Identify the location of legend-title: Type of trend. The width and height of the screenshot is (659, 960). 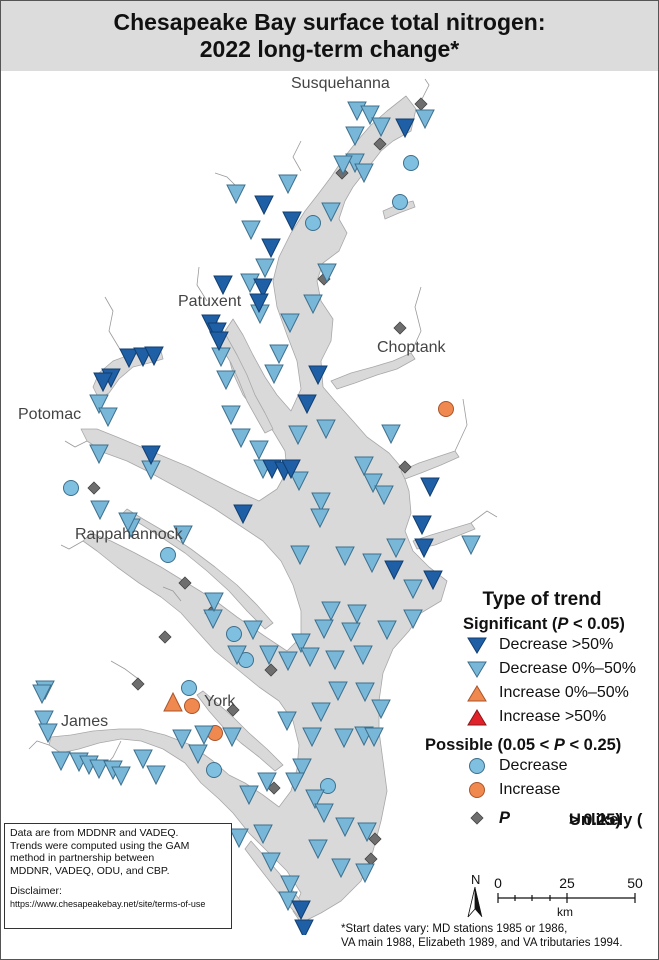
(542, 599).